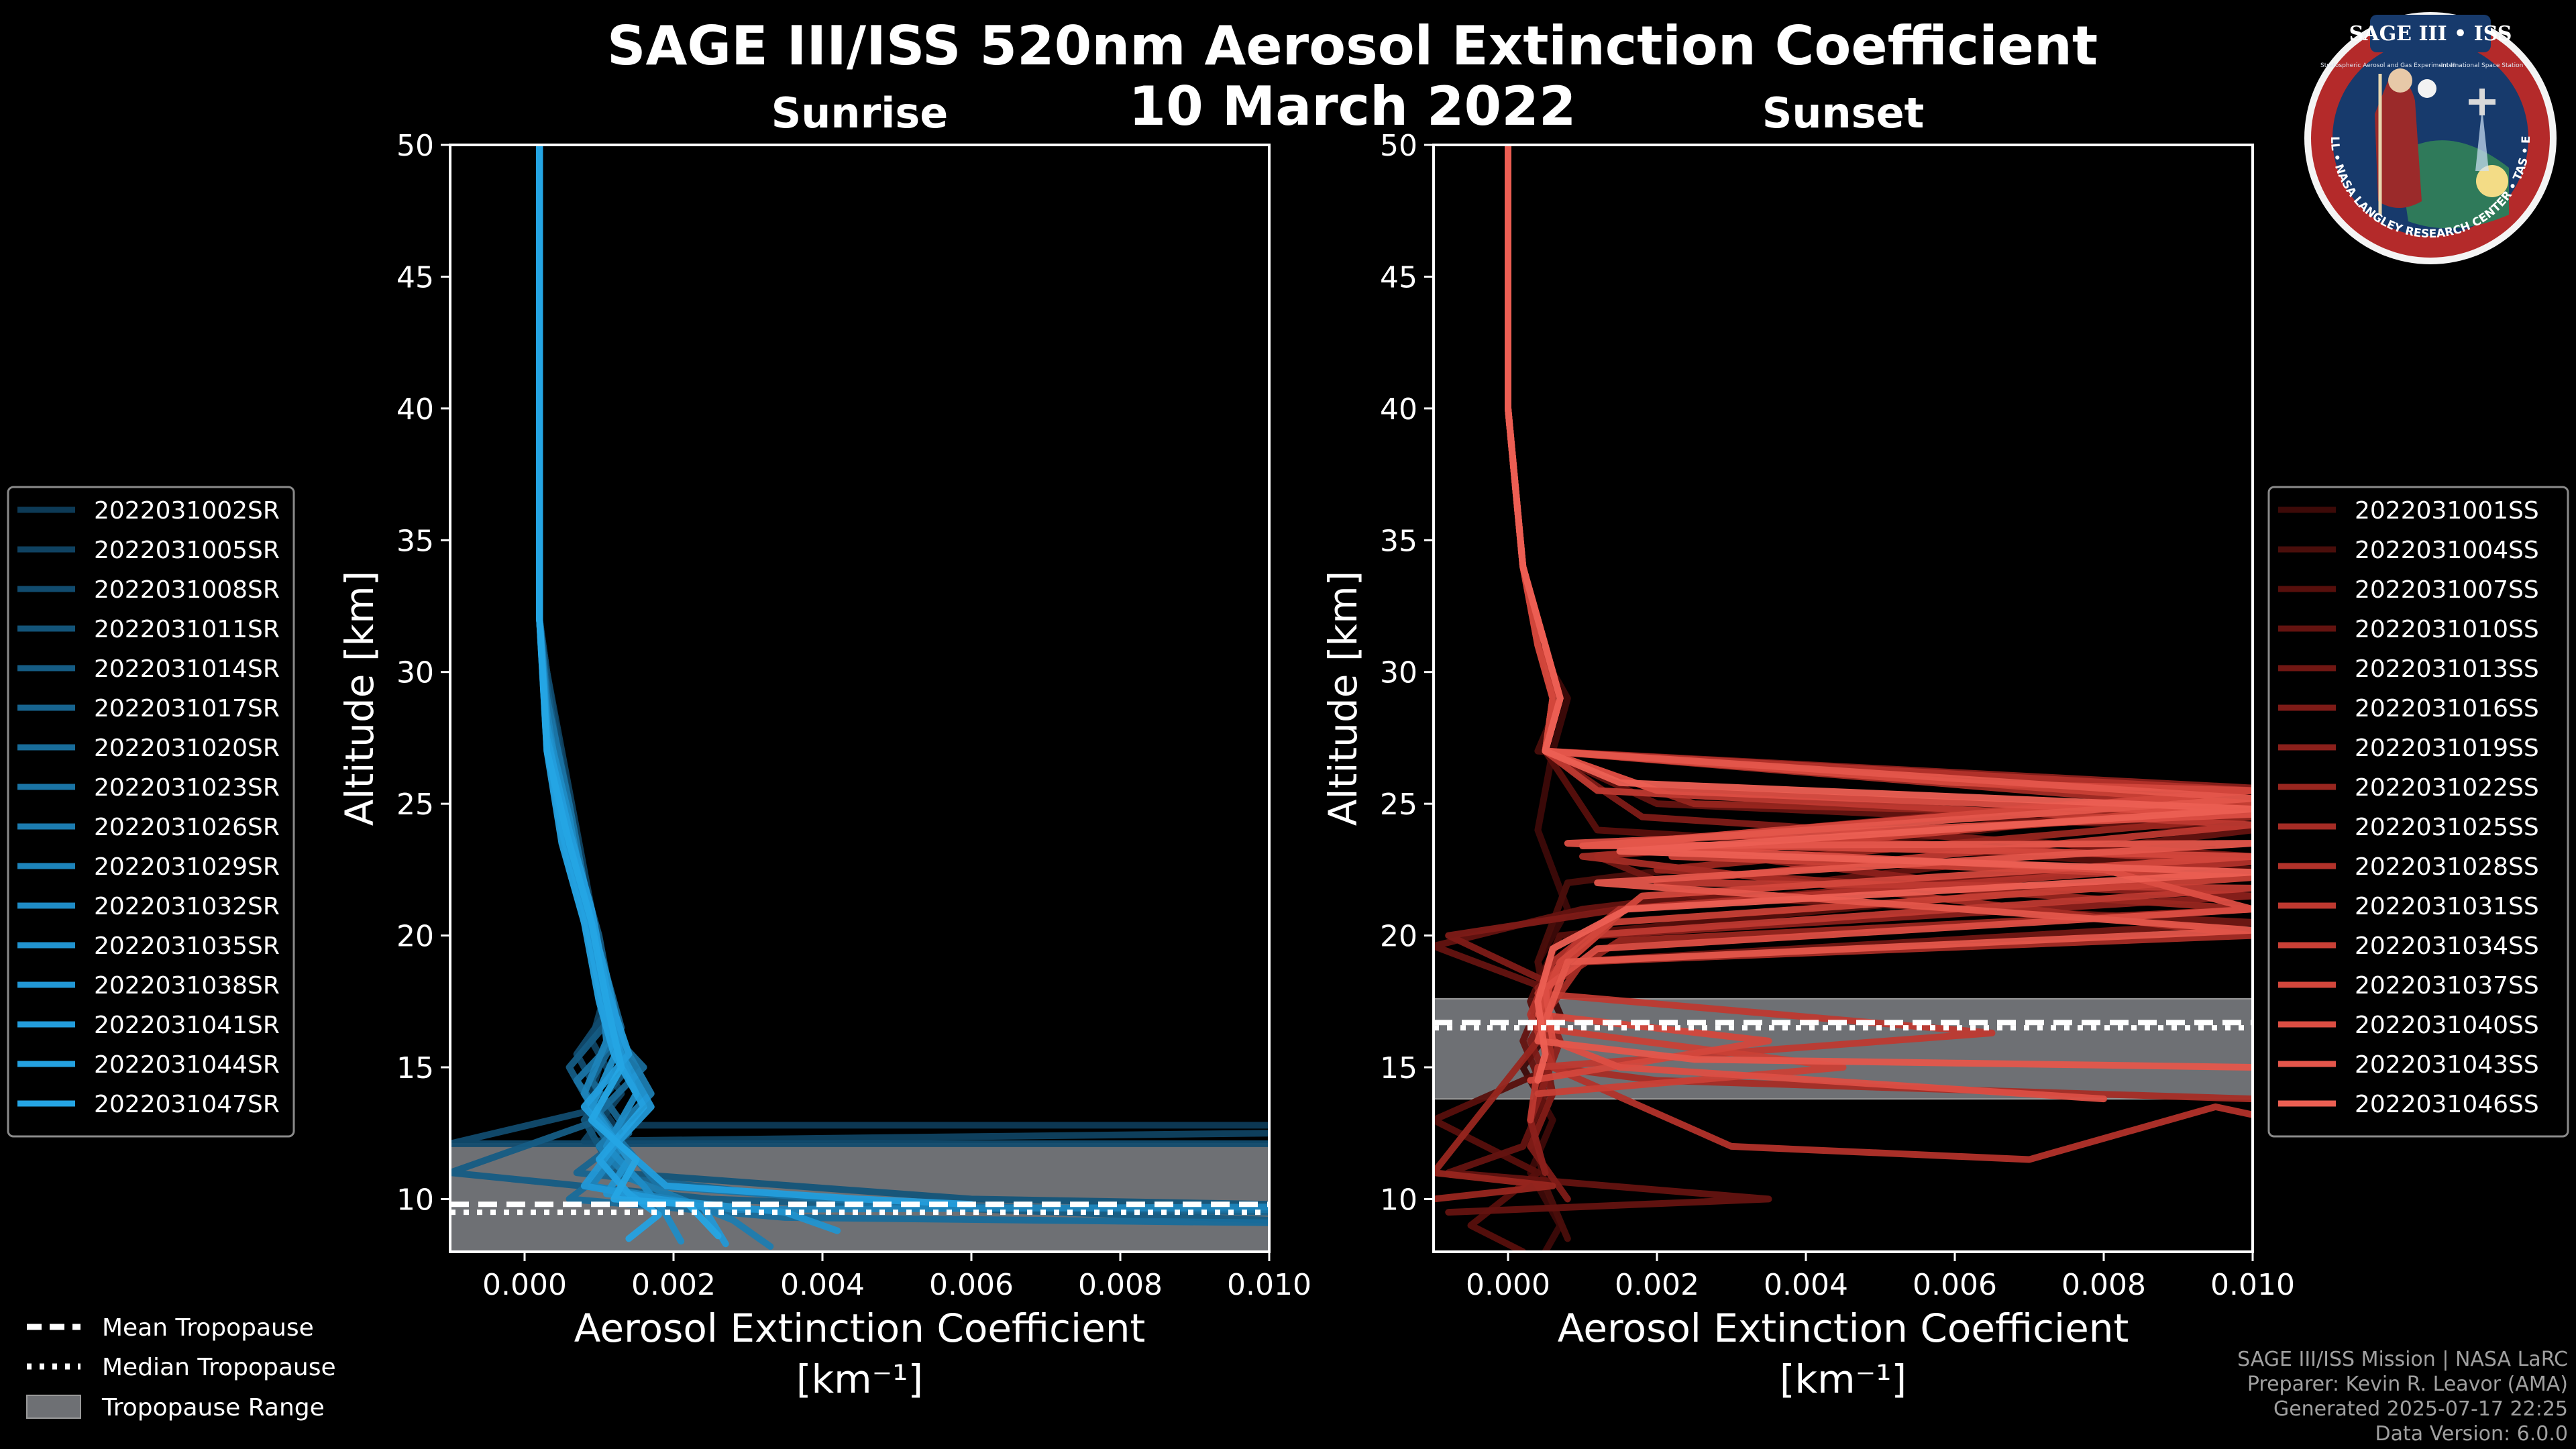 Image resolution: width=2576 pixels, height=1449 pixels. What do you see at coordinates (187, 590) in the screenshot?
I see `legend-entry-label: 2022031008SR` at bounding box center [187, 590].